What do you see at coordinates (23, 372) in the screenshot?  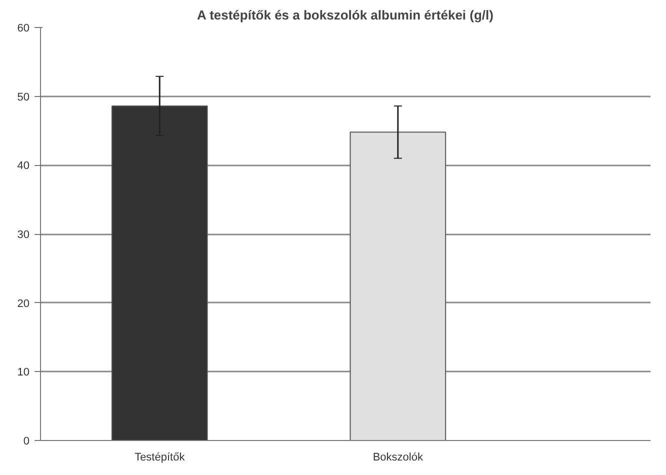 I see `y-tick-label: 10` at bounding box center [23, 372].